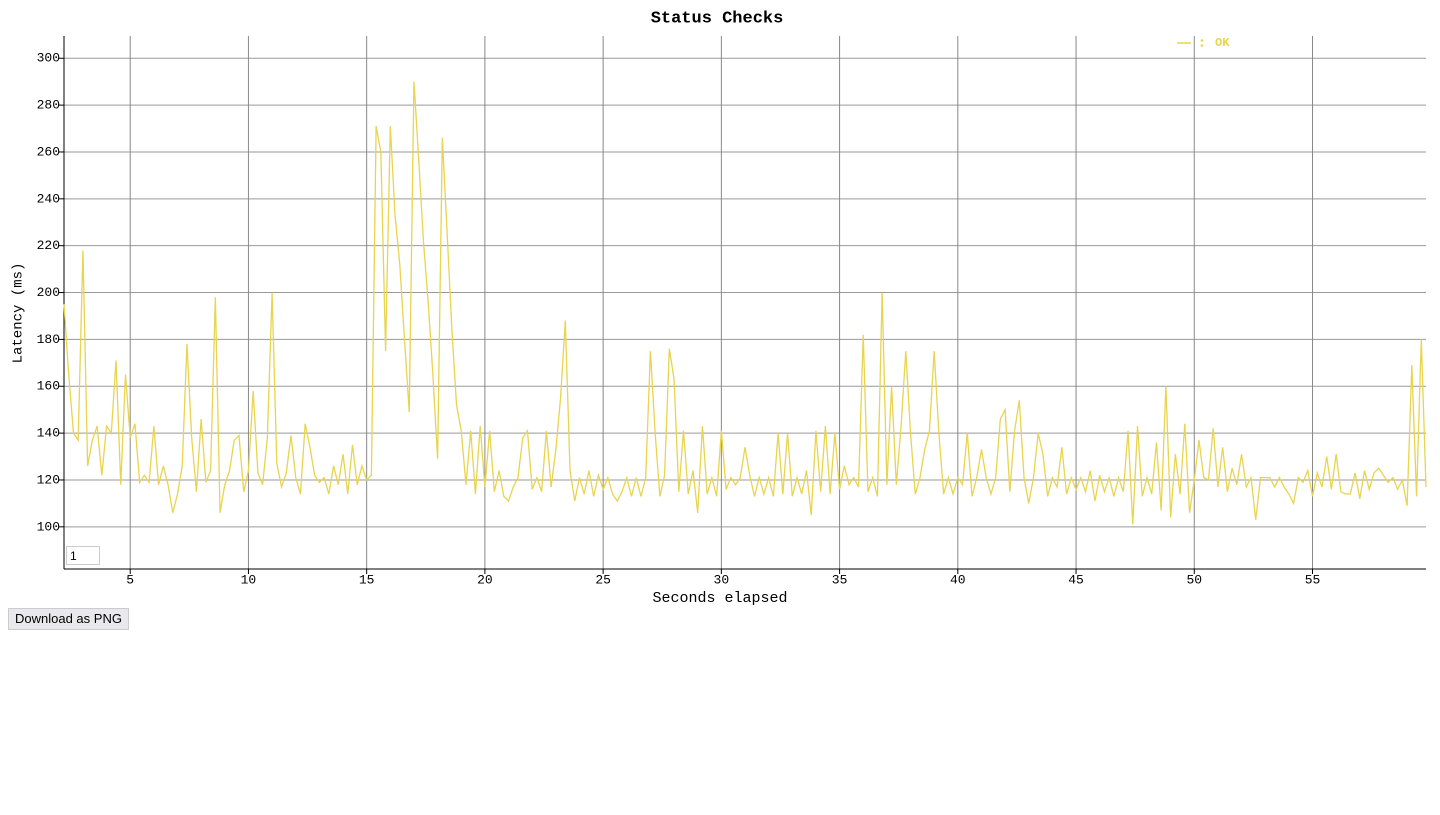  What do you see at coordinates (367, 579) in the screenshot?
I see `x-tick-label: 15` at bounding box center [367, 579].